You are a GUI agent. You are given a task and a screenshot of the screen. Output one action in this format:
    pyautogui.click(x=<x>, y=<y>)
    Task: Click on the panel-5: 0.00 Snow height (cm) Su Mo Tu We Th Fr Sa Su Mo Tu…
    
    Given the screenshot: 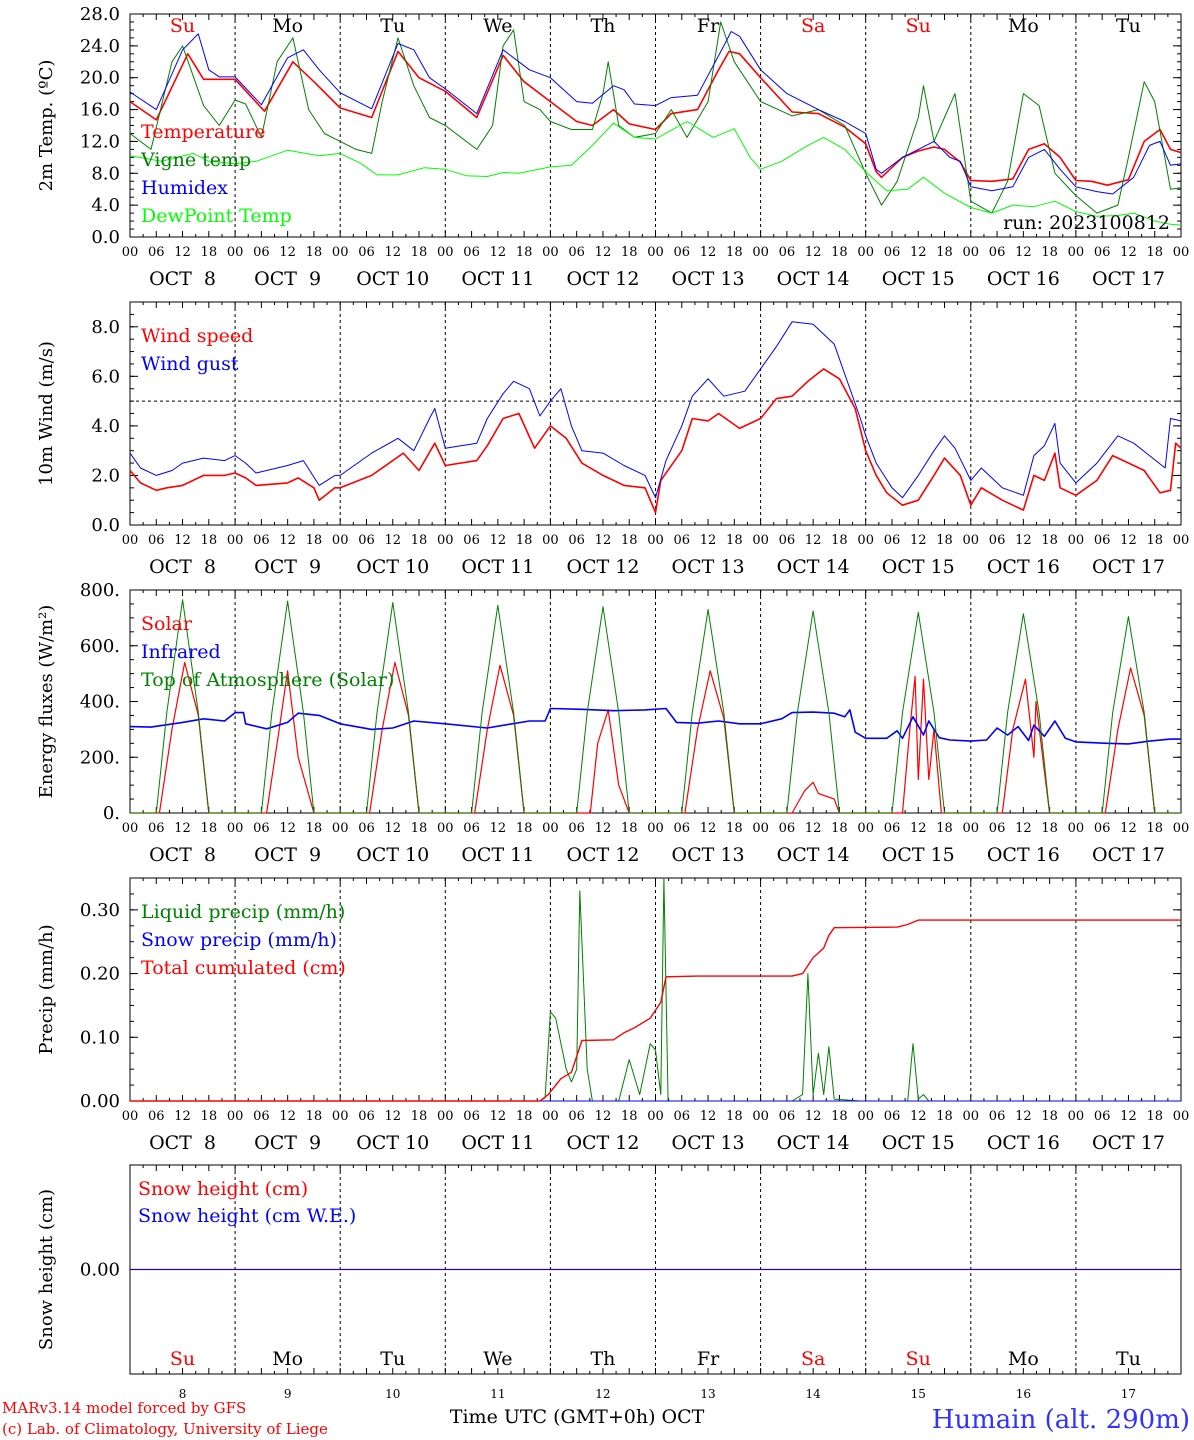 What is the action you would take?
    pyautogui.click(x=609, y=1269)
    